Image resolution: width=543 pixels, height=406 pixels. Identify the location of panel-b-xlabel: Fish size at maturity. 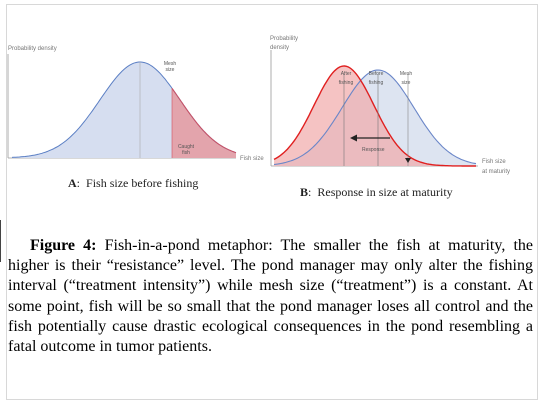
(496, 167).